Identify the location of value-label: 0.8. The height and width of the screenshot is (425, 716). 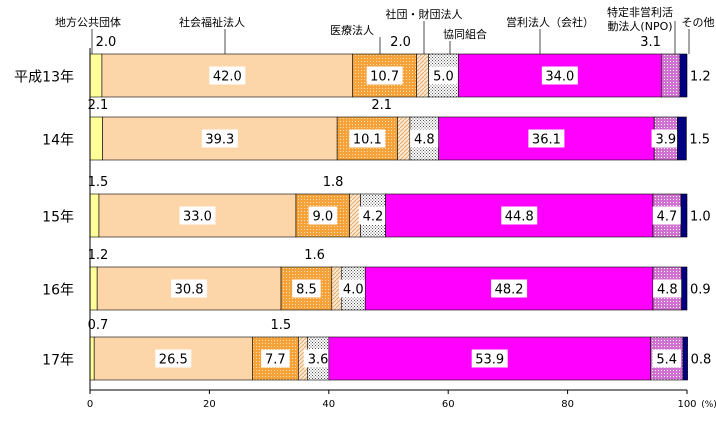
(701, 360).